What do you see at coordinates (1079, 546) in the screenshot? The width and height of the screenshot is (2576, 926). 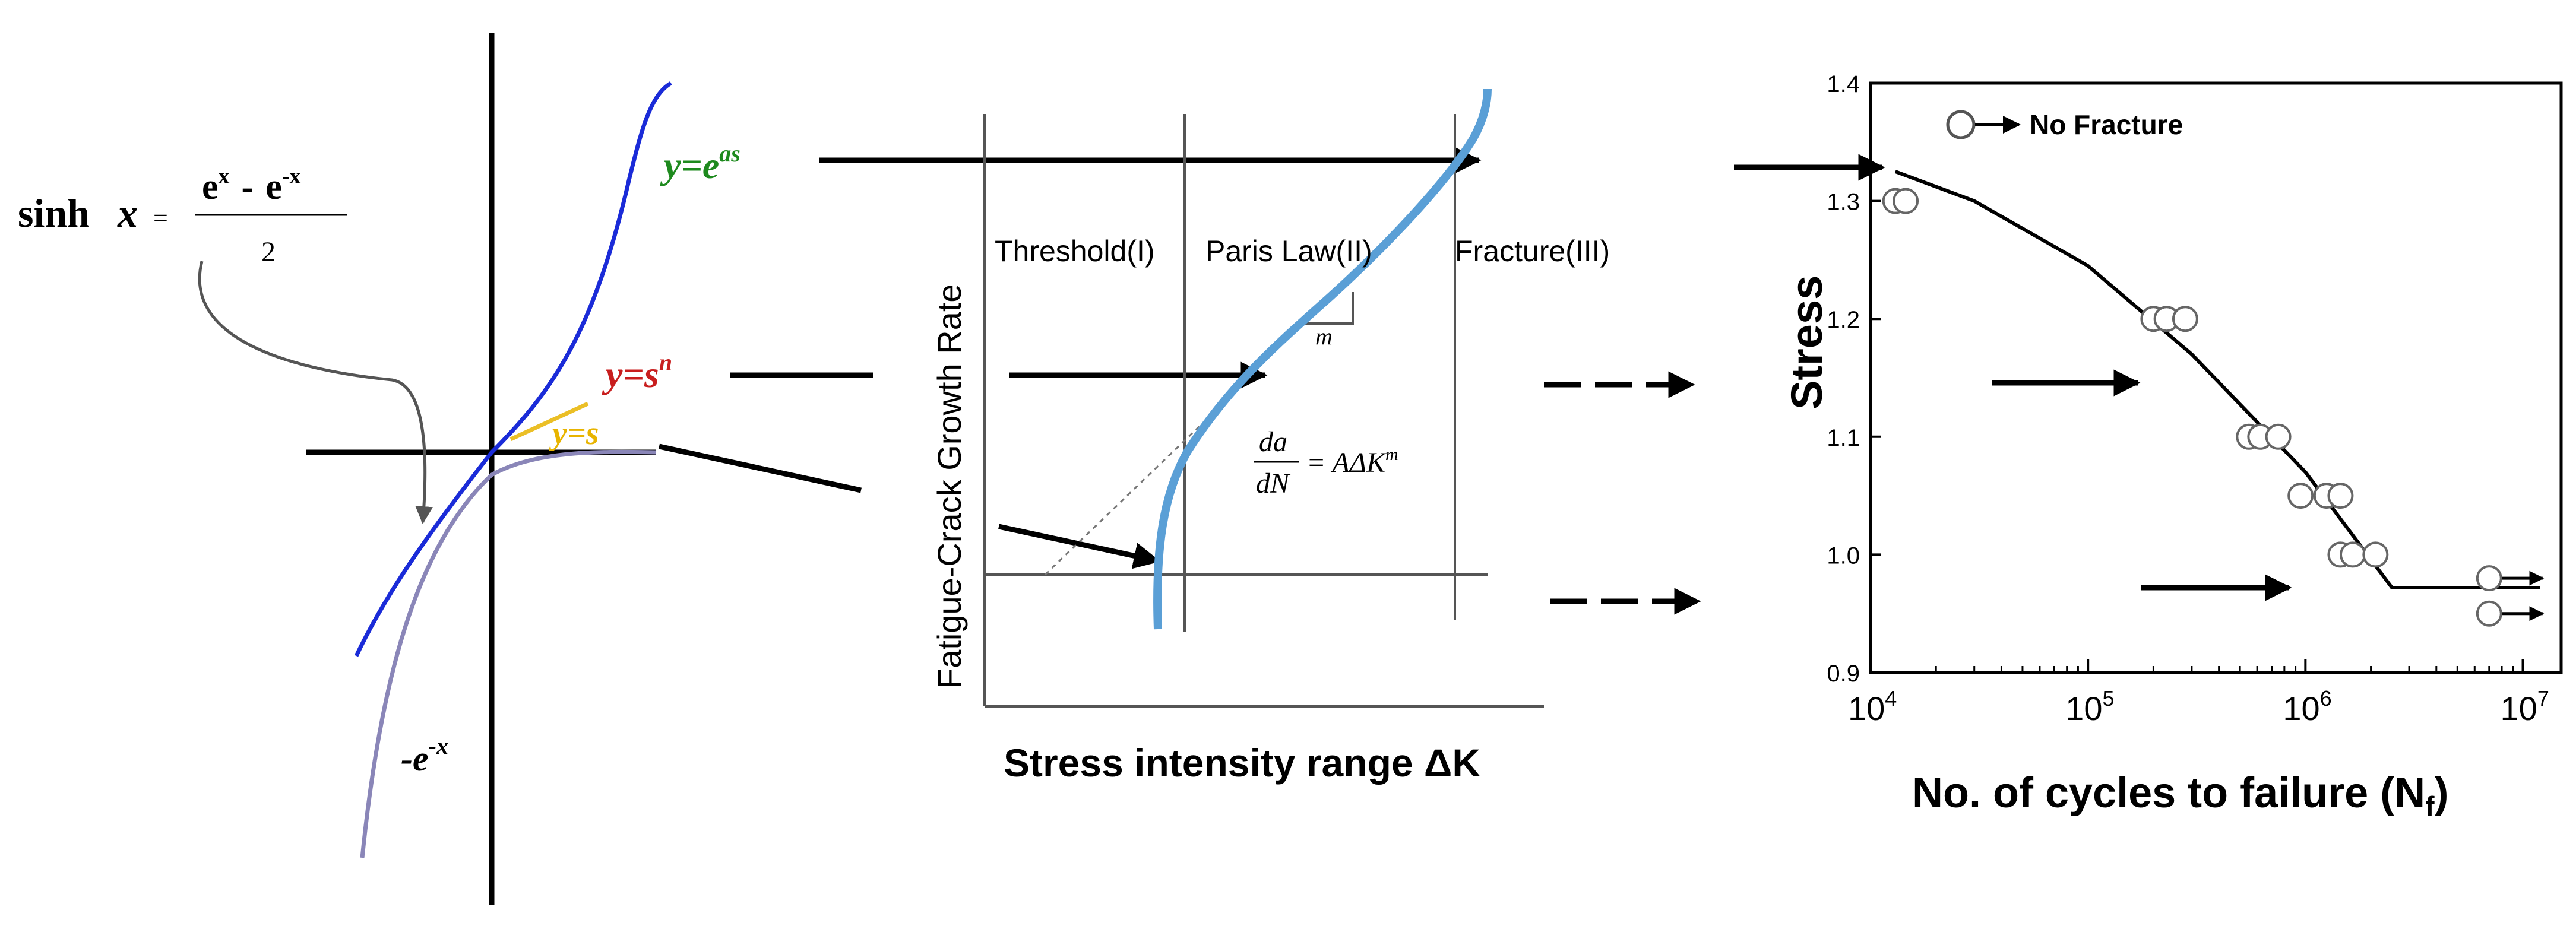 I see `connector-threshold` at bounding box center [1079, 546].